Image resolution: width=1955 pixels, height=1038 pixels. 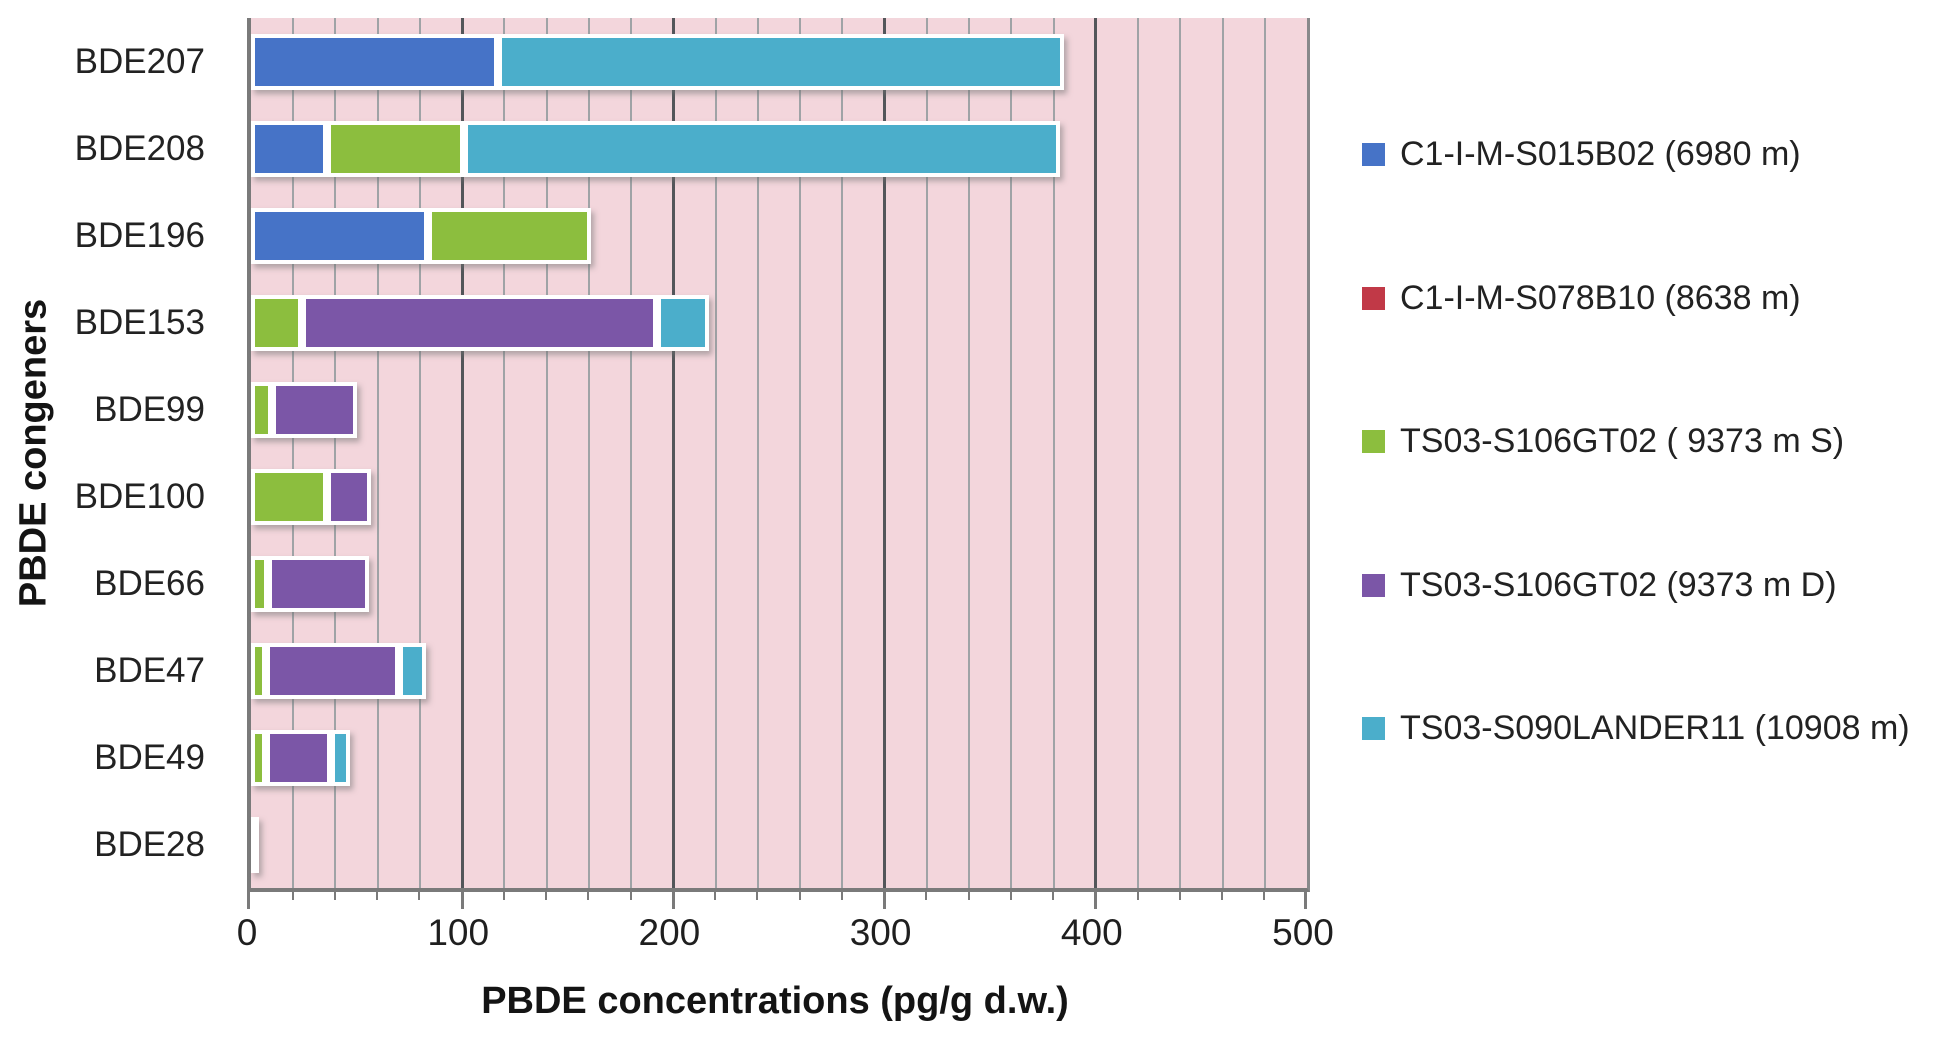 I want to click on bar-BDE49, so click(x=301, y=757).